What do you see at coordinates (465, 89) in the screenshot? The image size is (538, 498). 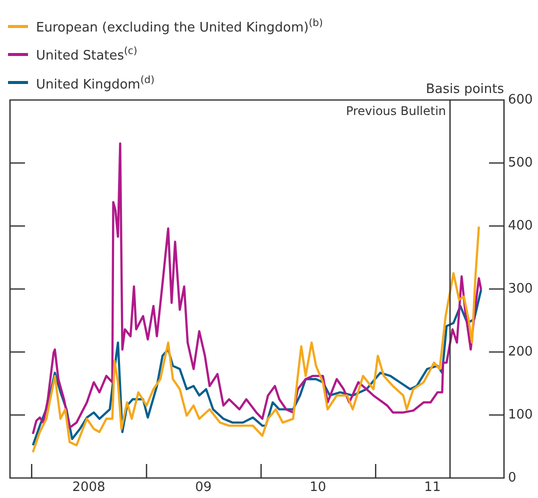 I see `y-axis-title: Basis points` at bounding box center [465, 89].